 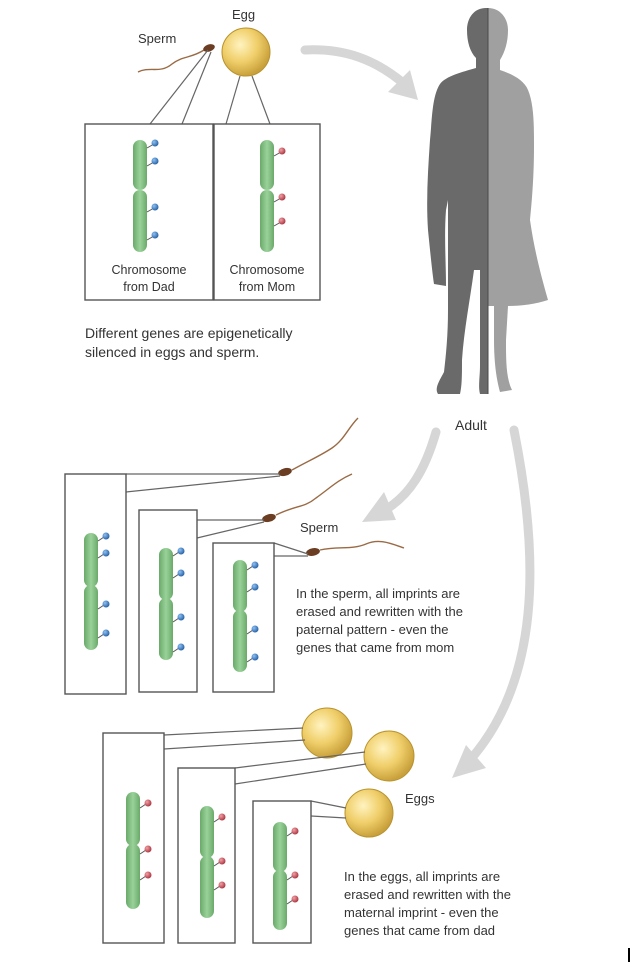 What do you see at coordinates (172, 352) in the screenshot?
I see `caption-line-2: silenced in eggs and sperm.` at bounding box center [172, 352].